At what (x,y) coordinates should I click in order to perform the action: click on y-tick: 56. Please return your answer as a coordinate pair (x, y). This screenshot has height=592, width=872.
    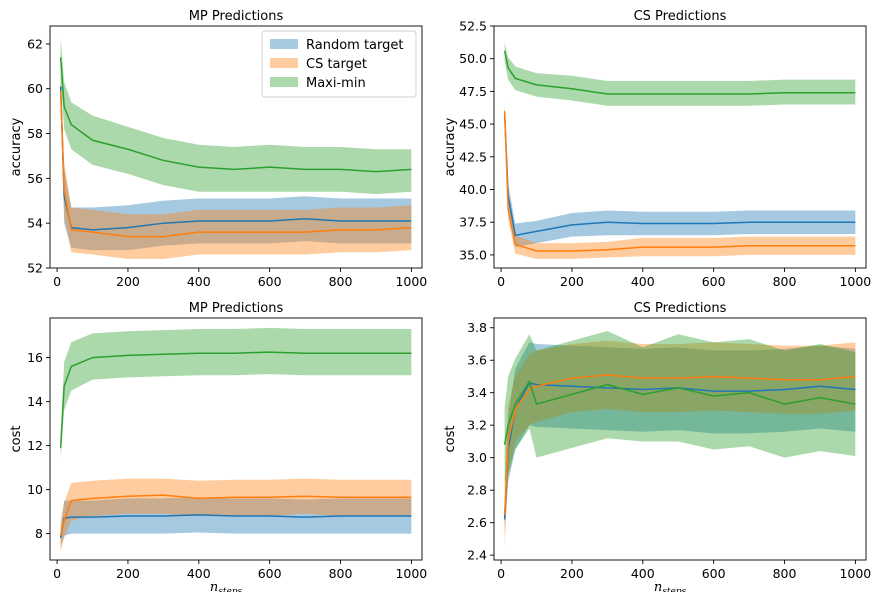
    Looking at the image, I should click on (38, 178).